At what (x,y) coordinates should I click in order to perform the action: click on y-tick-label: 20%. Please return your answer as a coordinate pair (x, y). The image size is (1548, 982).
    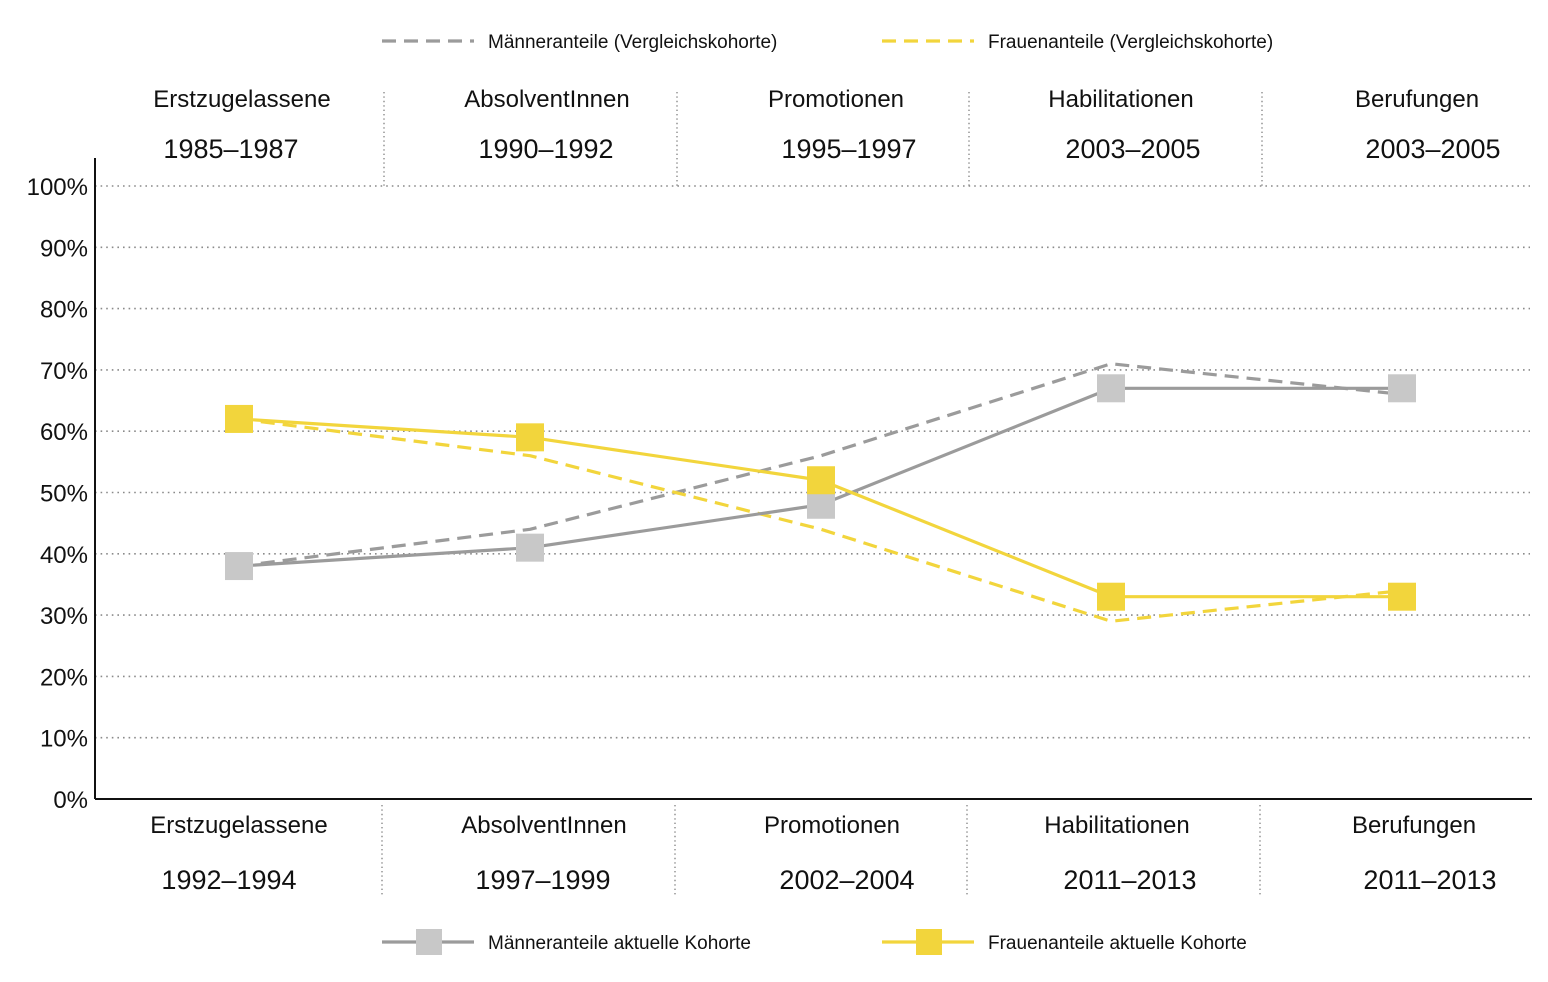
    Looking at the image, I should click on (64, 677).